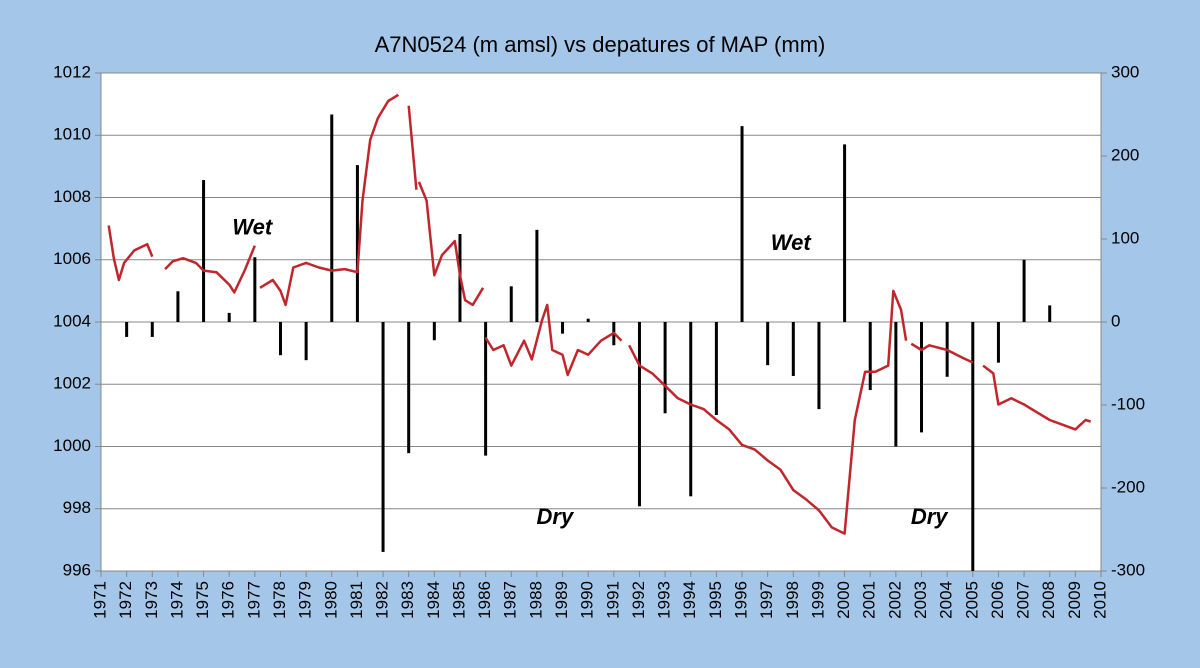 This screenshot has width=1200, height=668. I want to click on y-tick-label: 996, so click(77, 569).